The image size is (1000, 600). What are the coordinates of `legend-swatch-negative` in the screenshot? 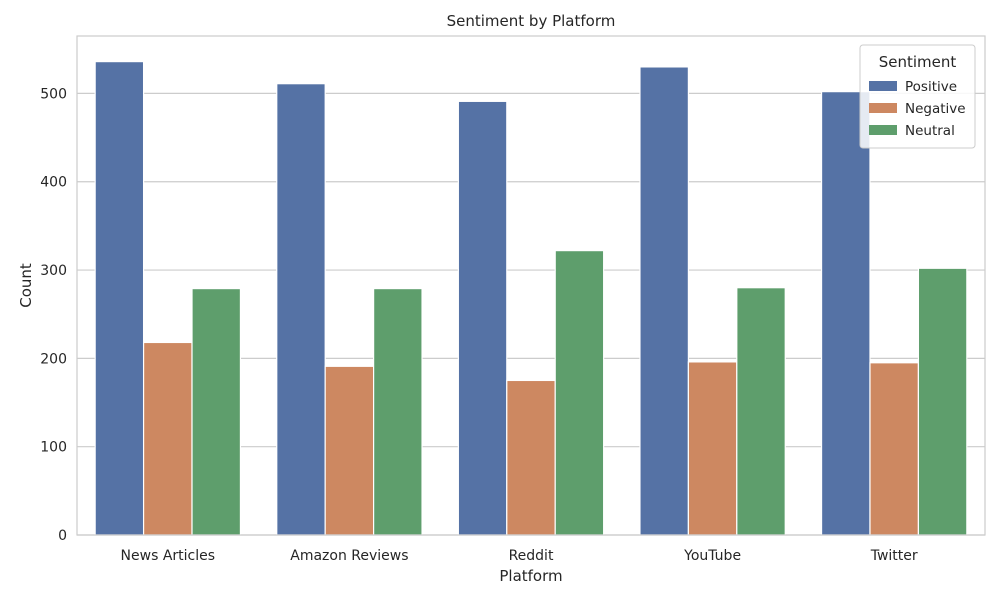 It's located at (883, 108).